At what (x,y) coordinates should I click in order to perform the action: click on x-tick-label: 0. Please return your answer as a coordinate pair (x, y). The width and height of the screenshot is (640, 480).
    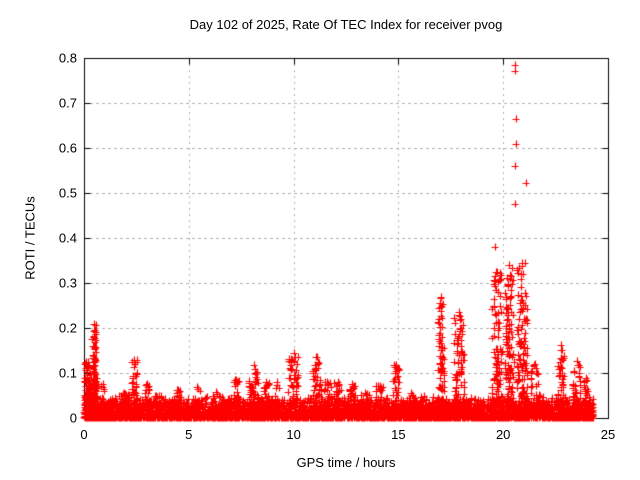
    Looking at the image, I should click on (84, 434).